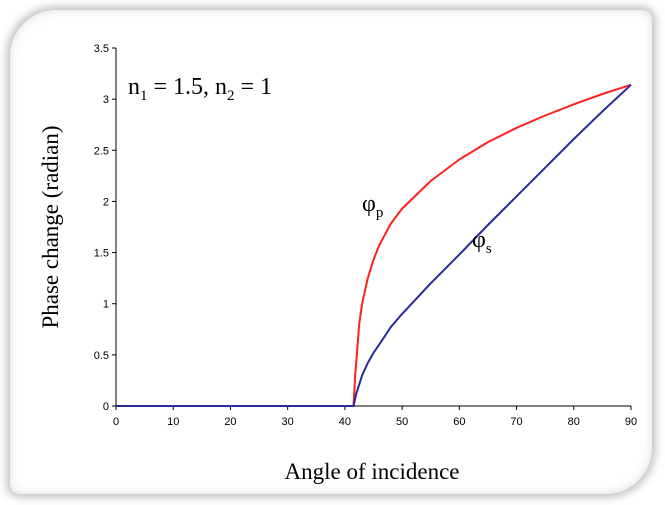 This screenshot has height=505, width=665. What do you see at coordinates (105, 228) in the screenshot?
I see `y-ticks: 0 0.5 1 1.5 2 2.5 3 3.5` at bounding box center [105, 228].